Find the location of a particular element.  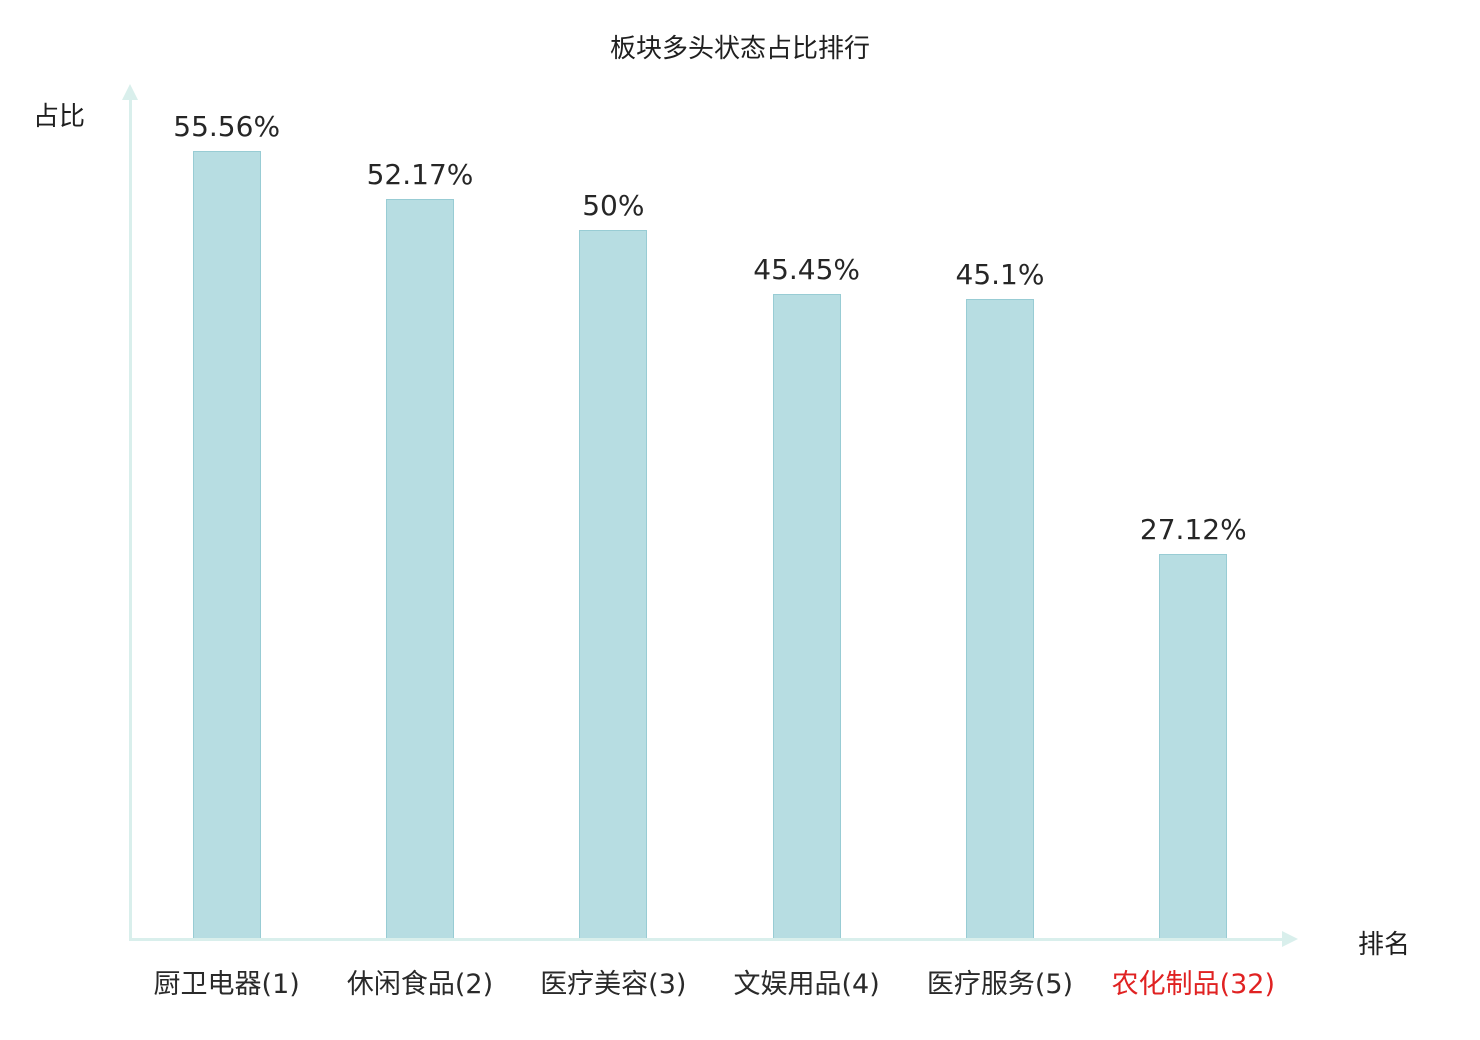

bar-group: 52.17% is located at coordinates (419, 511).